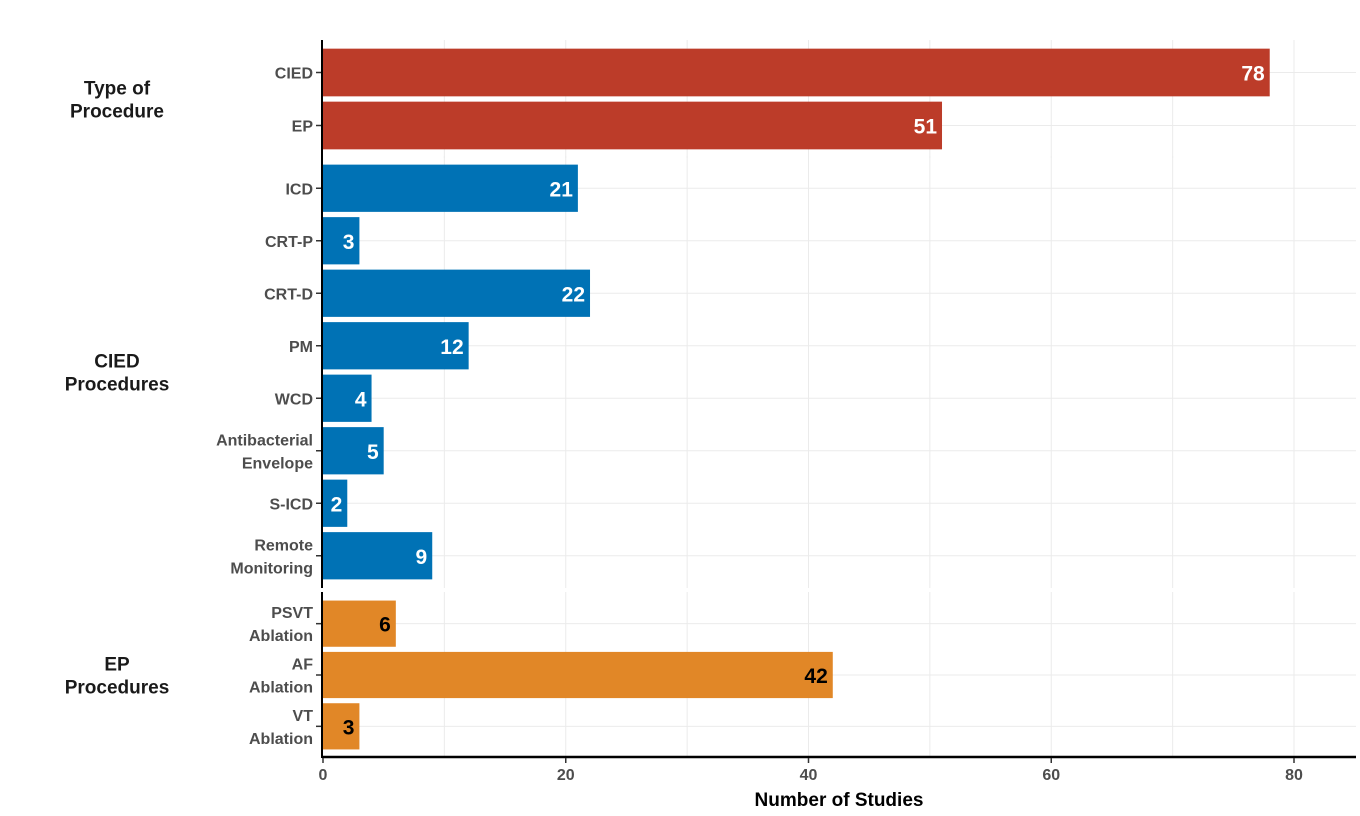 This screenshot has width=1360, height=816. What do you see at coordinates (373, 452) in the screenshot?
I see `bar-value-label: 5` at bounding box center [373, 452].